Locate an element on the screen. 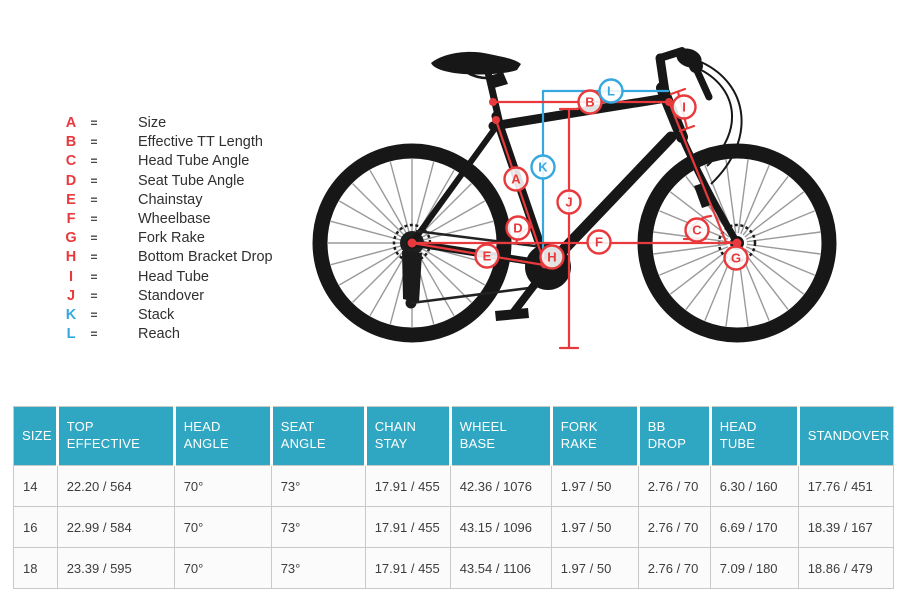 The width and height of the screenshot is (900, 600). legend-row-h: H = Bottom Bracket Drop is located at coordinates (167, 257).